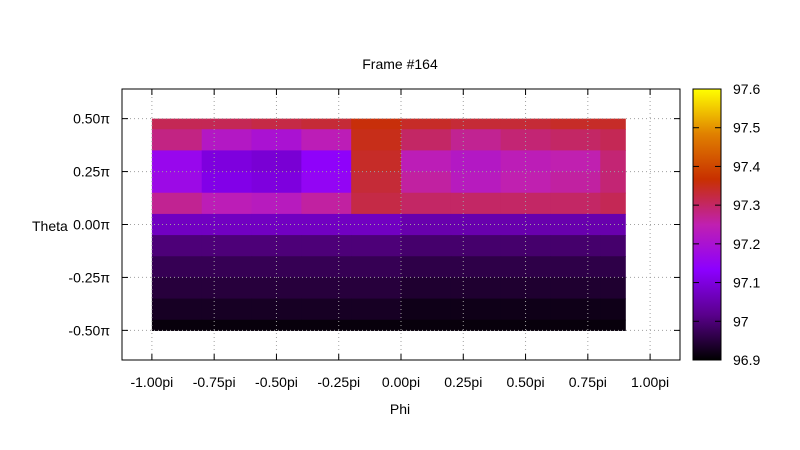  Describe the element at coordinates (588, 382) in the screenshot. I see `x-tick-label: 0.75pi` at that location.